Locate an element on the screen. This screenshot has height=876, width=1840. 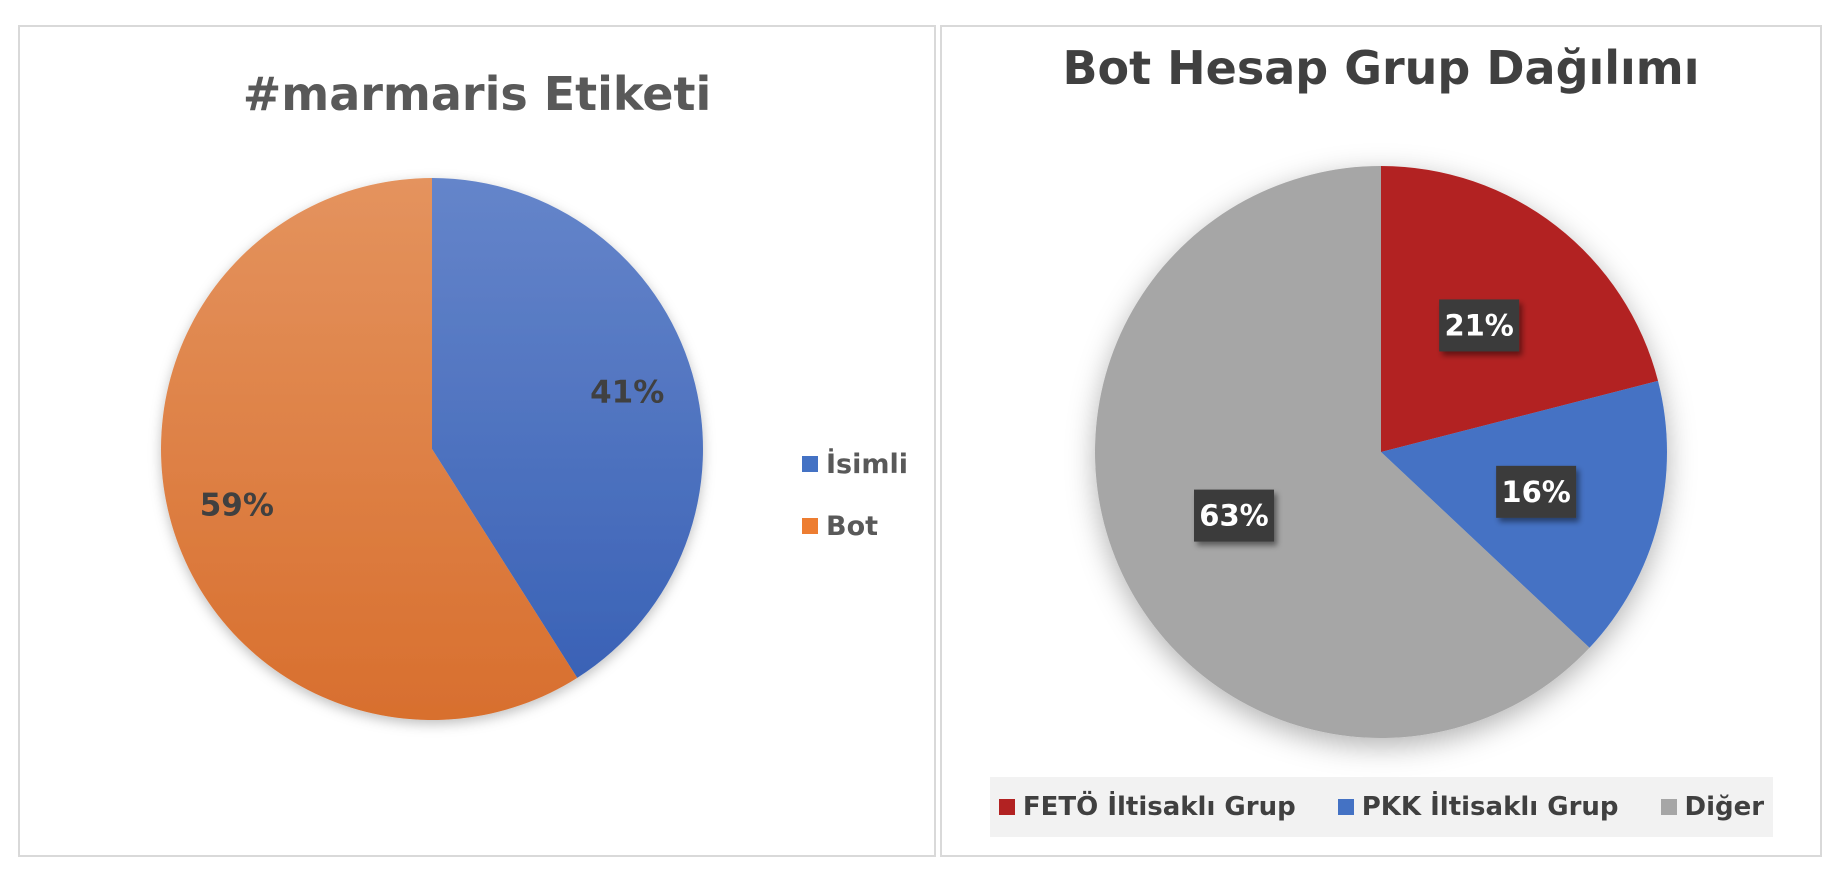
legend-item-diger: Diğer is located at coordinates (1712, 807).